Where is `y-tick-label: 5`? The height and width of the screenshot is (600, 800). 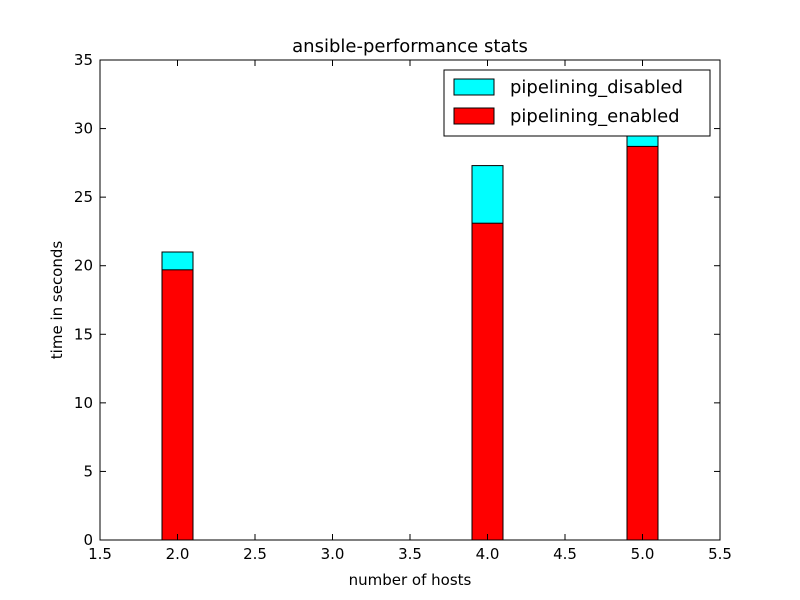 y-tick-label: 5 is located at coordinates (88, 471).